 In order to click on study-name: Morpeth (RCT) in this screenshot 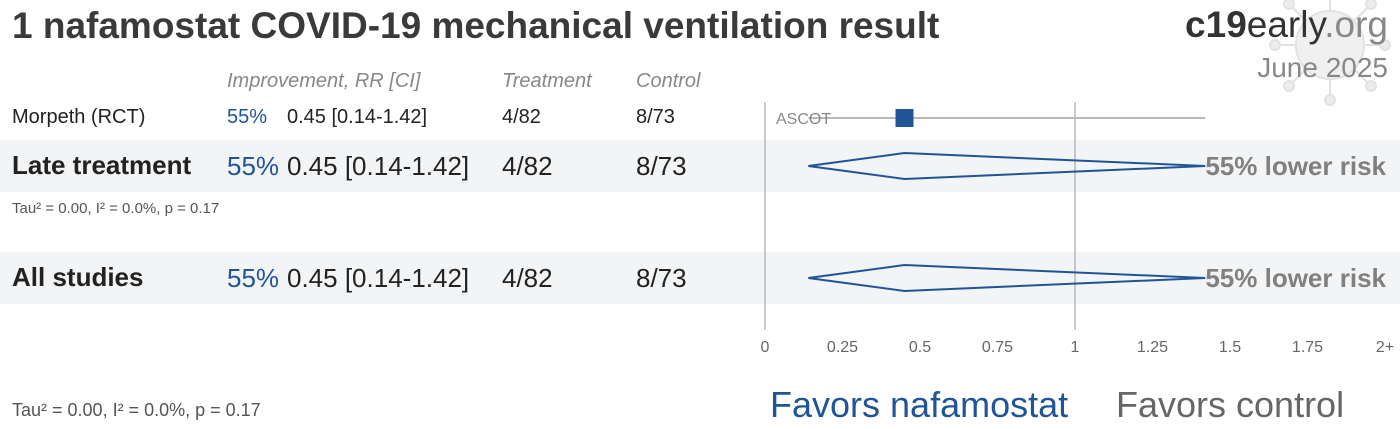, I will do `click(79, 117)`.